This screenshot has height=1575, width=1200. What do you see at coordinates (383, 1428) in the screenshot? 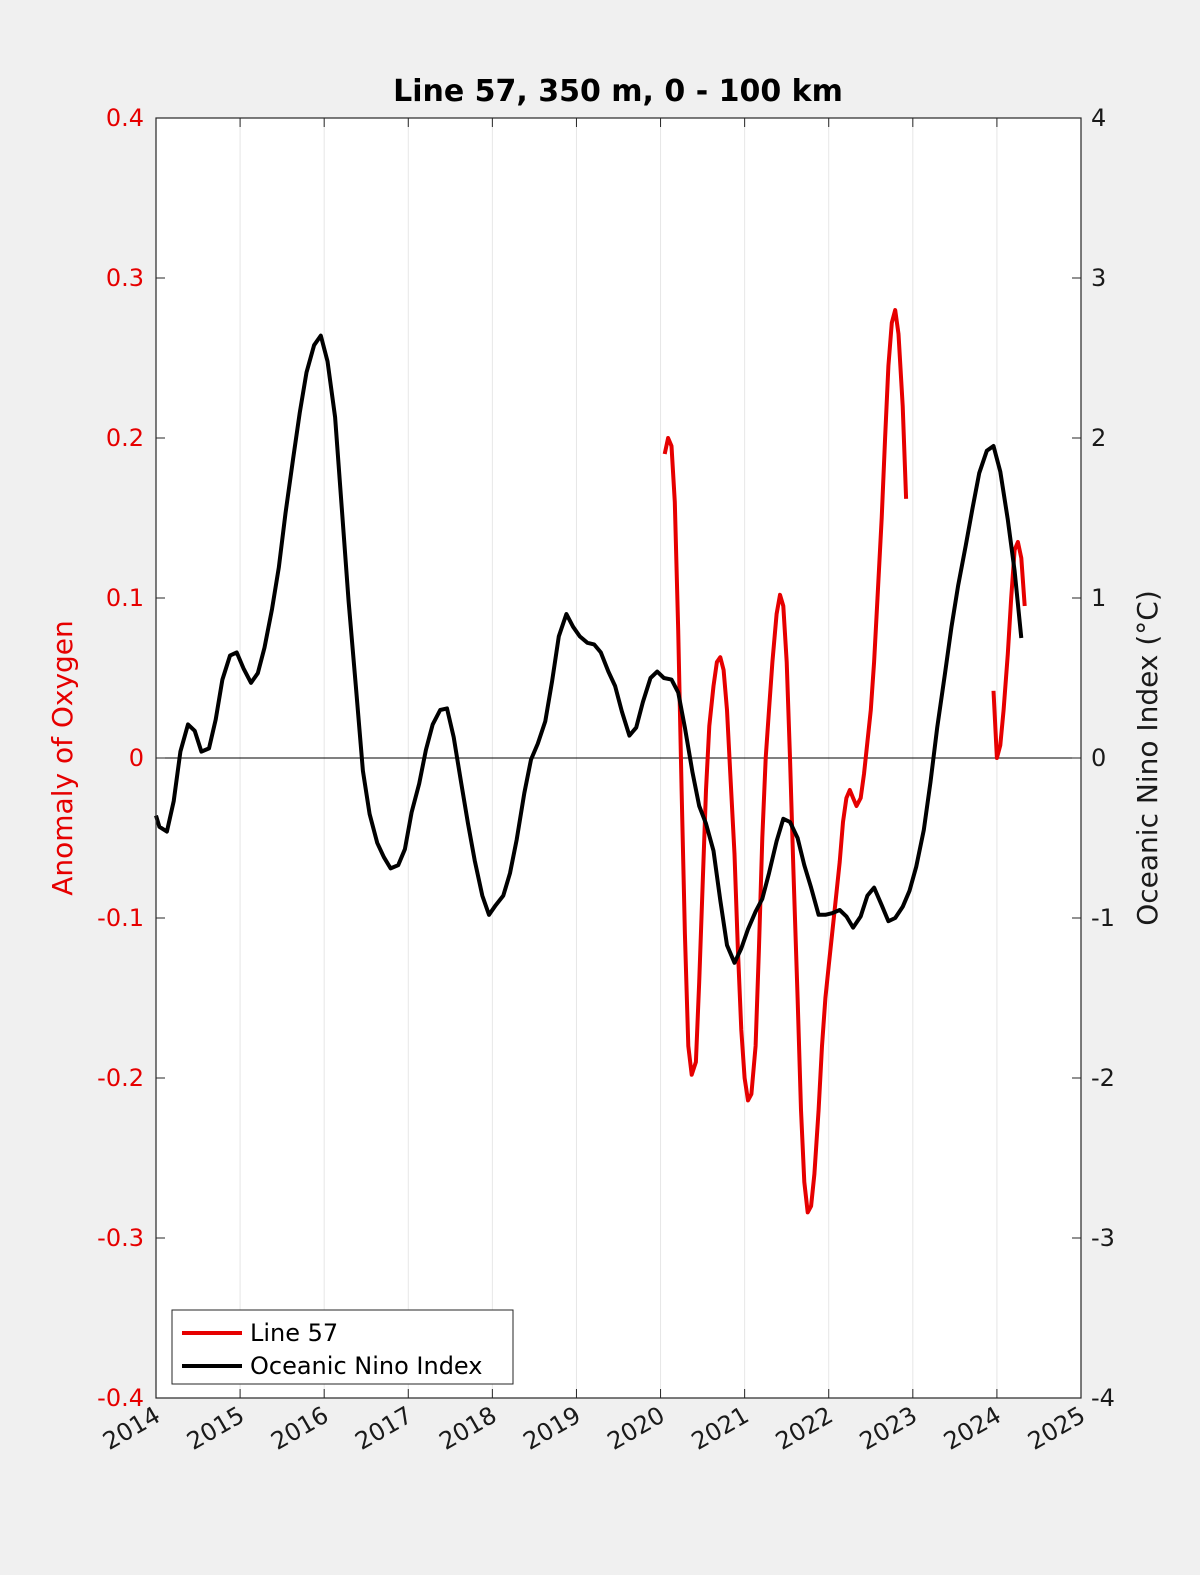
I see `x-tick-label: 2017` at bounding box center [383, 1428].